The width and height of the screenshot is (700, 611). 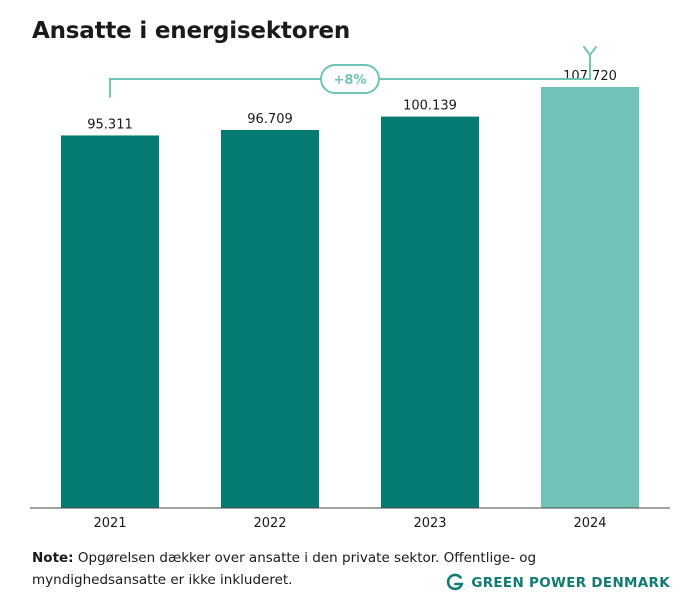 I want to click on value-label-2023: 100.139, so click(x=430, y=106).